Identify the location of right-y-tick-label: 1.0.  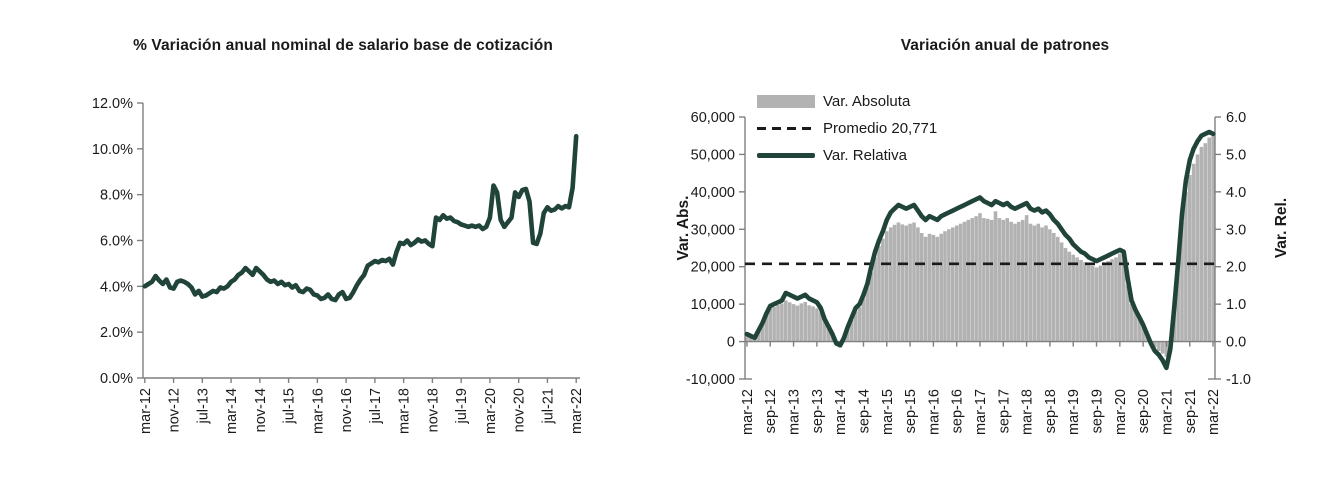
(1236, 305).